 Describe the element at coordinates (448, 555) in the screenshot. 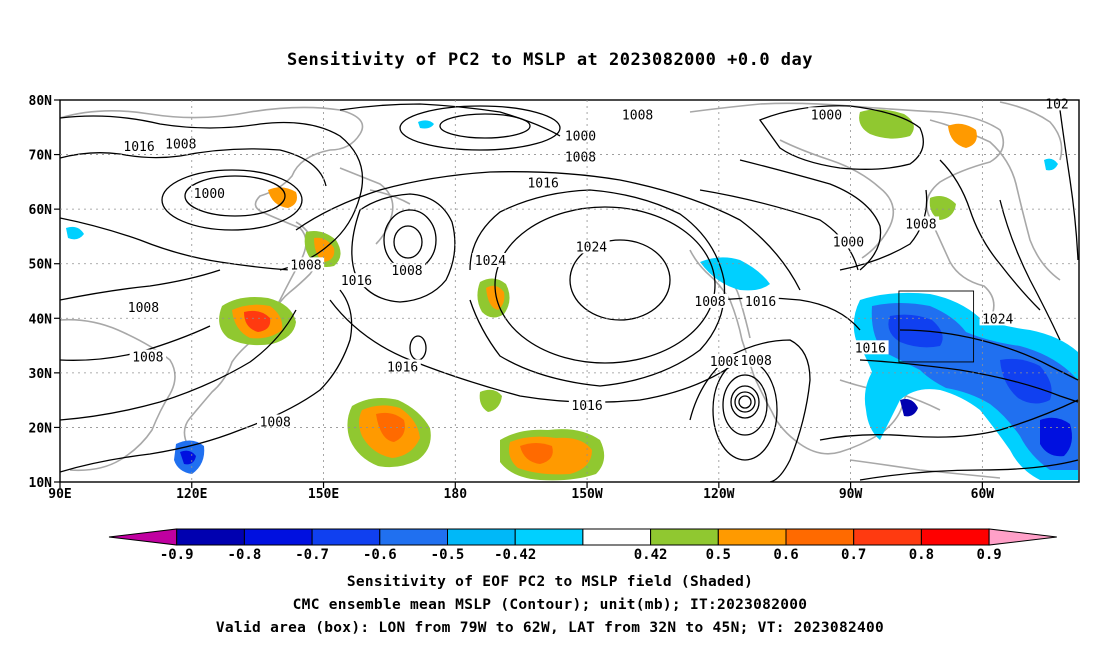

I see `colorbar-label: -0.5` at that location.